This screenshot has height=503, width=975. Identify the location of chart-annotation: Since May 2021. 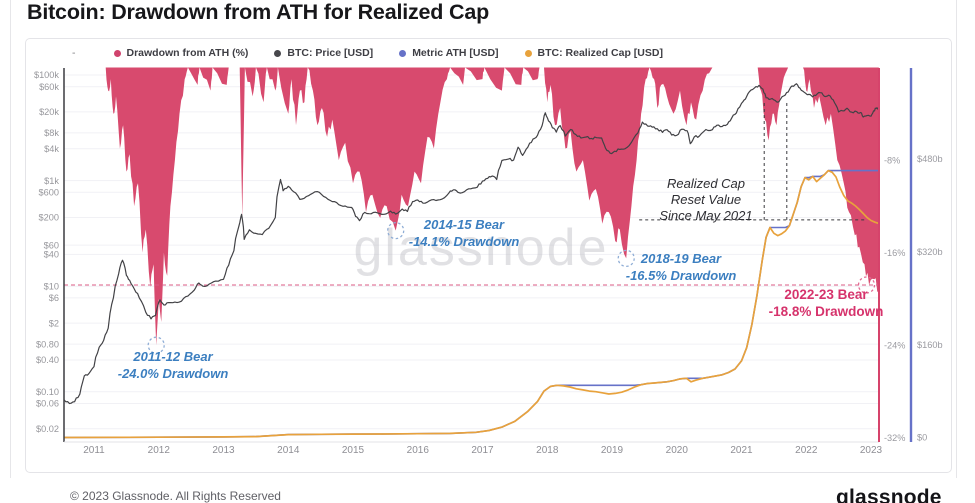
(705, 215).